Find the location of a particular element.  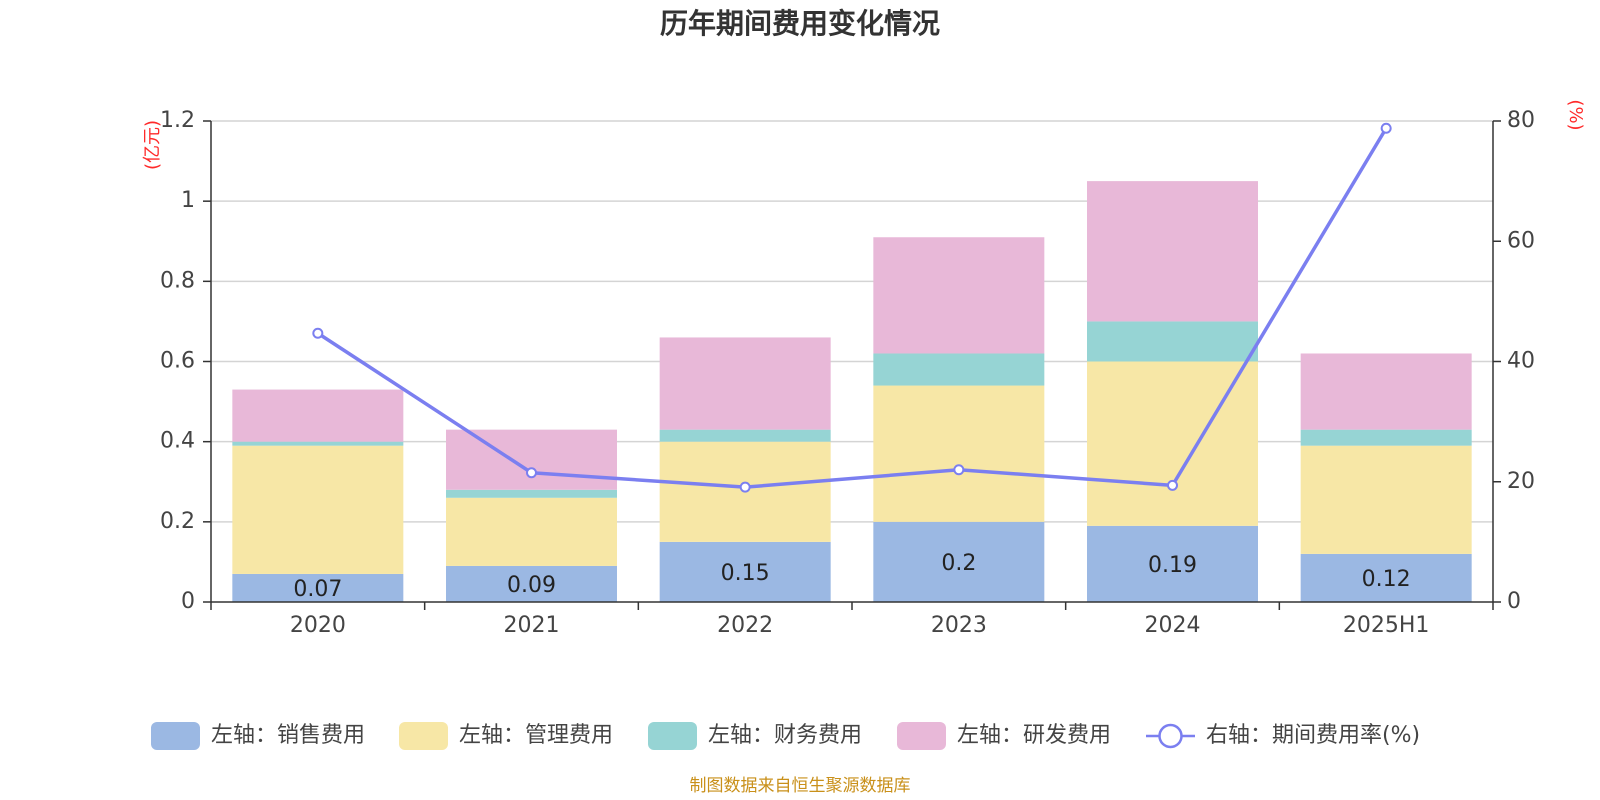

x-tick-label: 2025H1 is located at coordinates (1386, 625).